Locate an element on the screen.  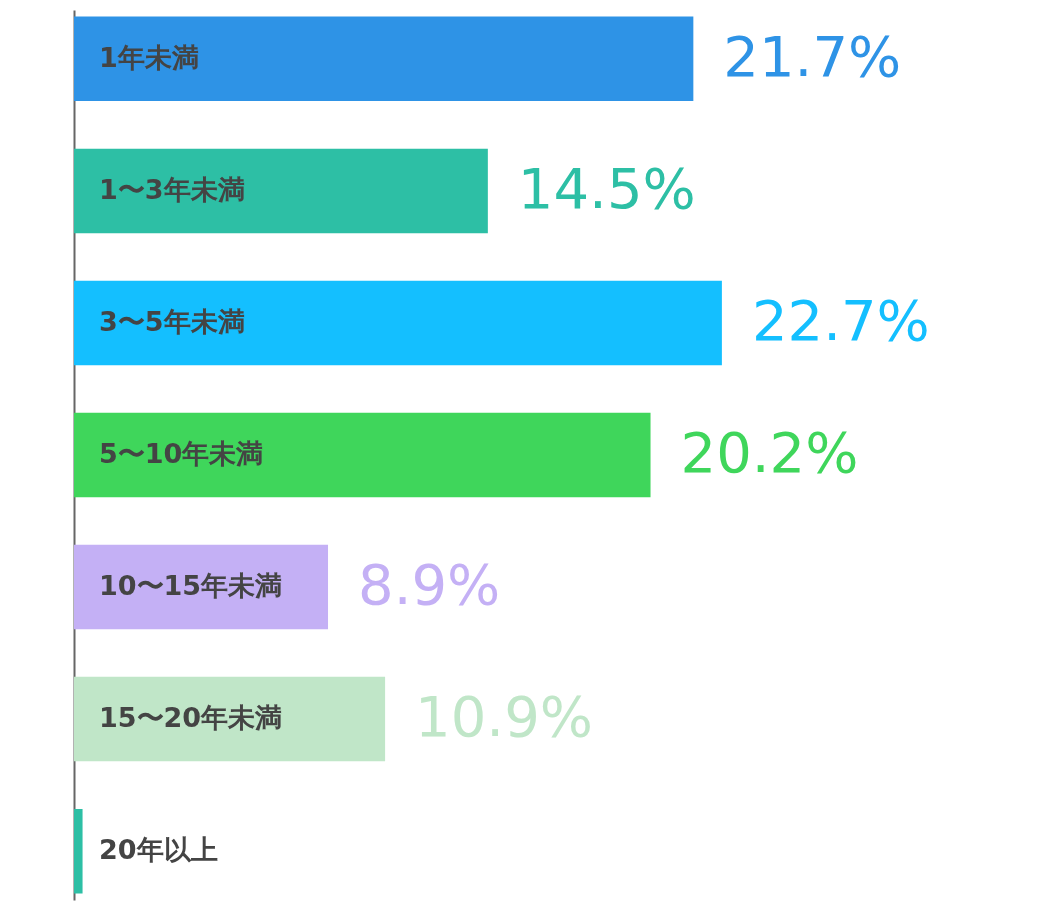
data-label: 21.7% is located at coordinates (812, 56).